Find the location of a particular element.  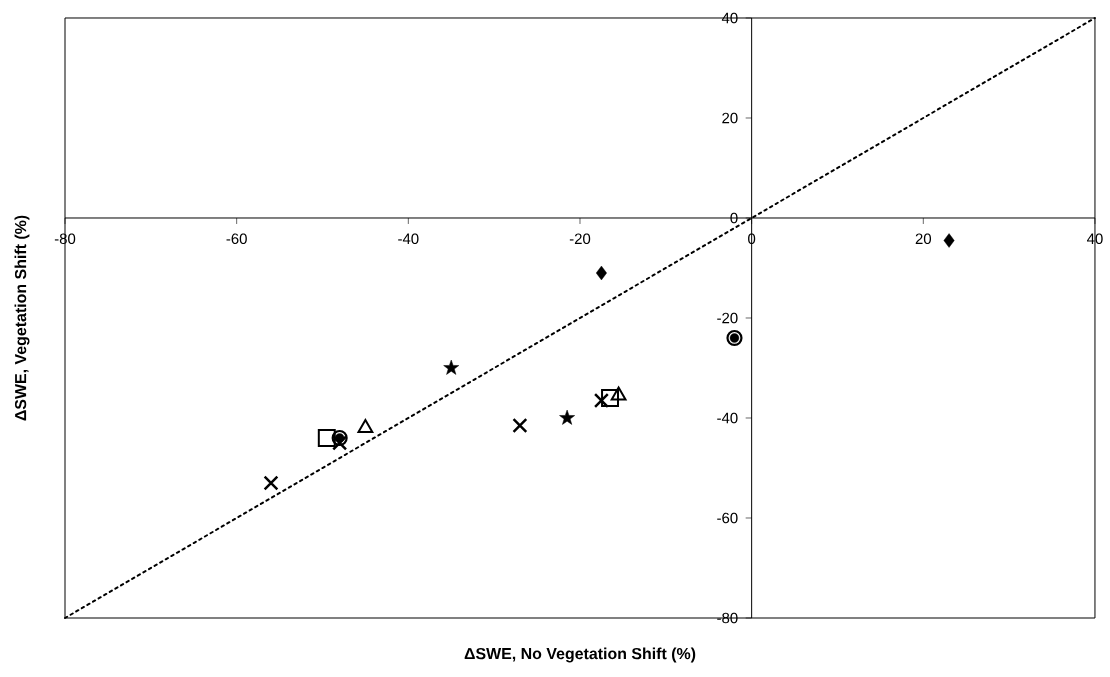

y-tick-label: -20 is located at coordinates (727, 318).